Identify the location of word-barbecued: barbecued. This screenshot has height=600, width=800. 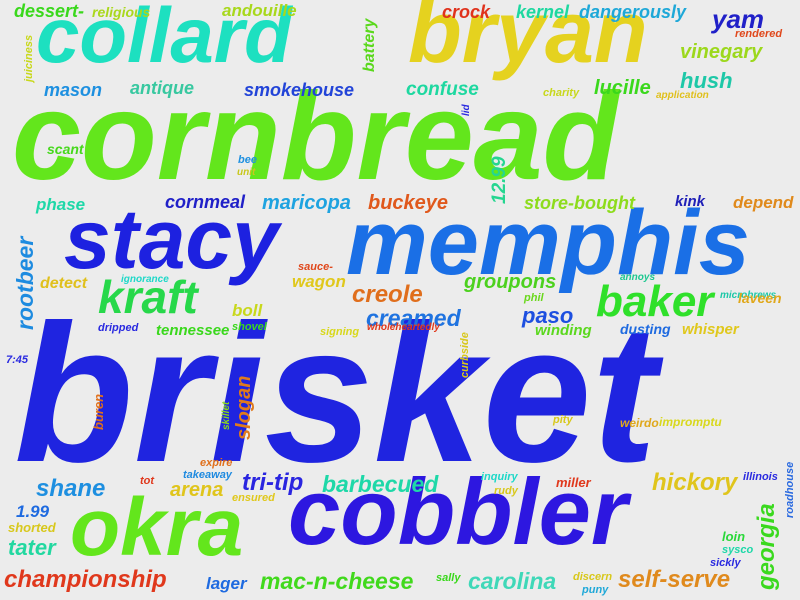
(380, 484).